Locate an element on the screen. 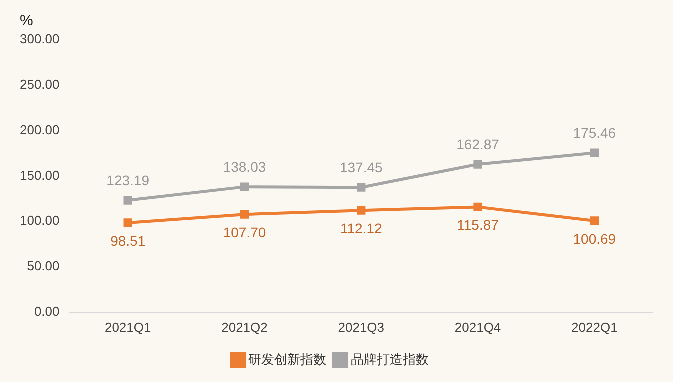 The height and width of the screenshot is (382, 673). data-label: 123.19 is located at coordinates (128, 180).